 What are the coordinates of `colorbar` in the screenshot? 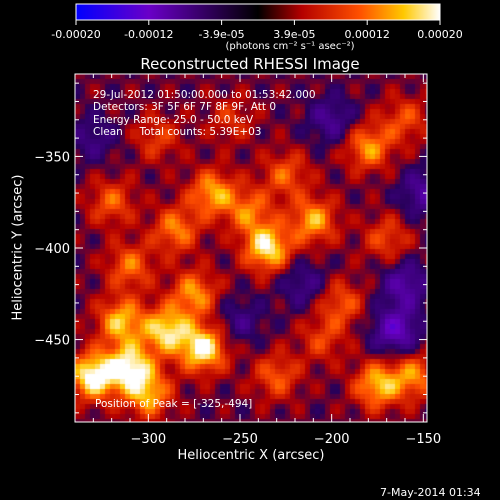 It's located at (258, 14).